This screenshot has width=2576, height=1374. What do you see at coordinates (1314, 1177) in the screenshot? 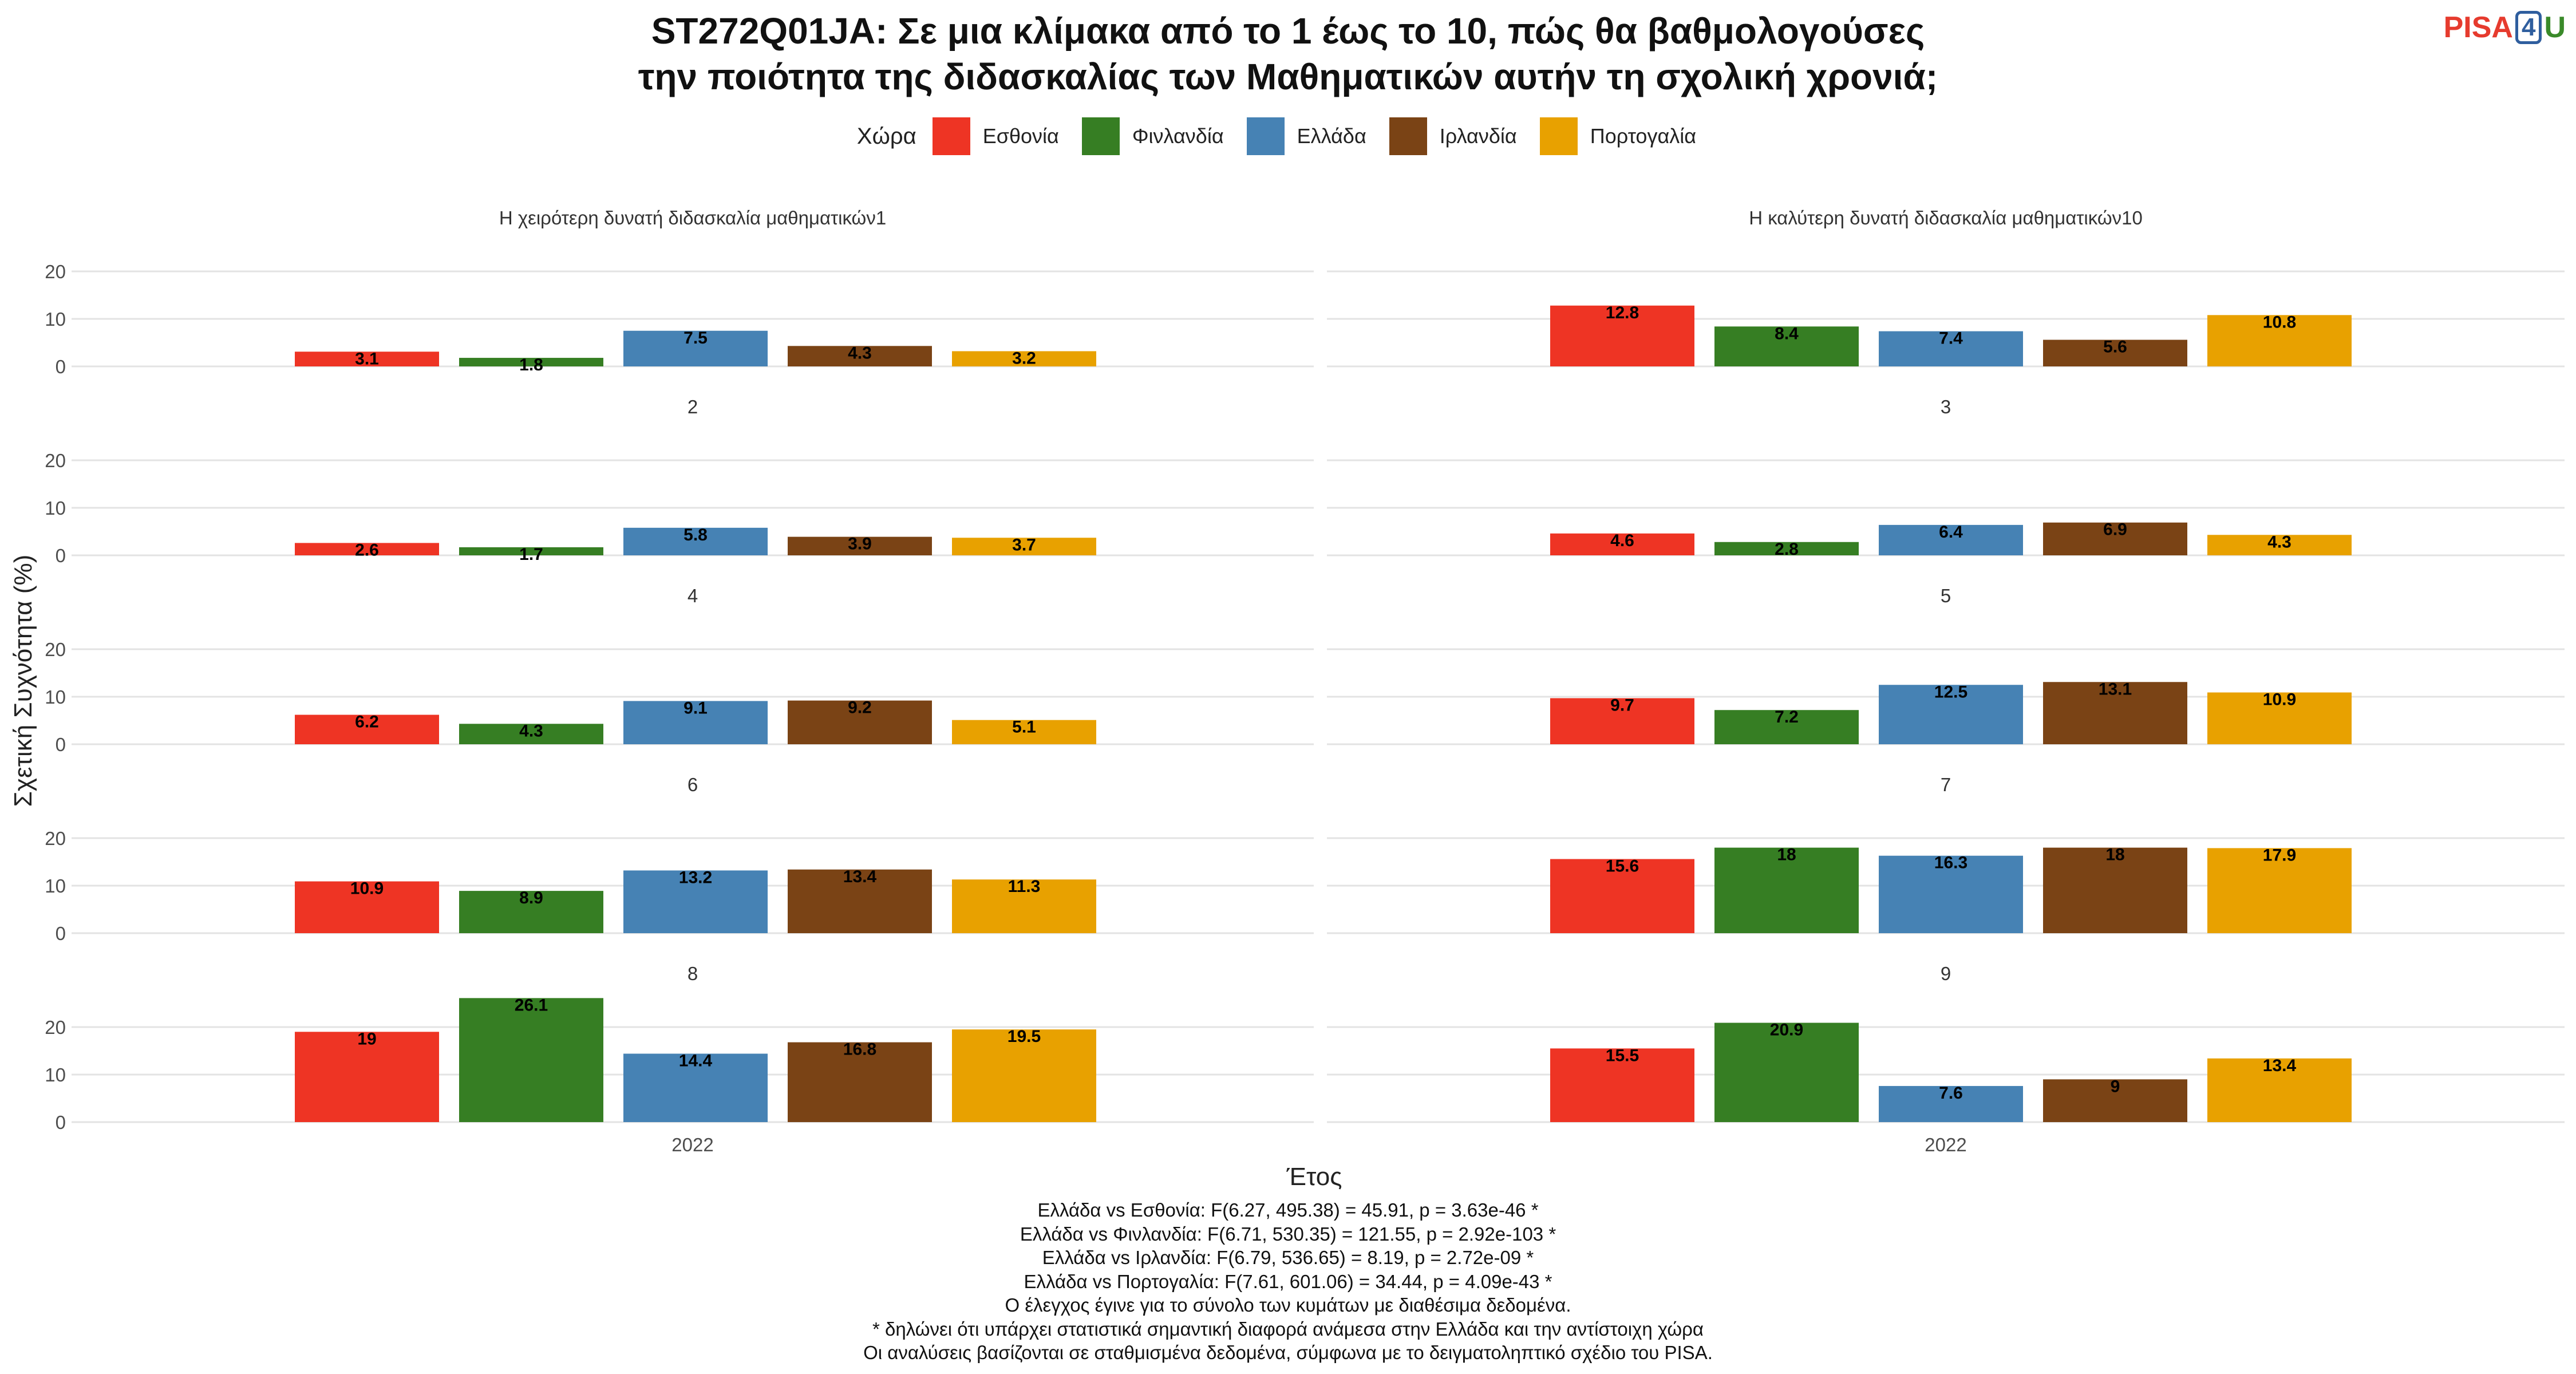
I see `x-axis-title: Έτος` at bounding box center [1314, 1177].